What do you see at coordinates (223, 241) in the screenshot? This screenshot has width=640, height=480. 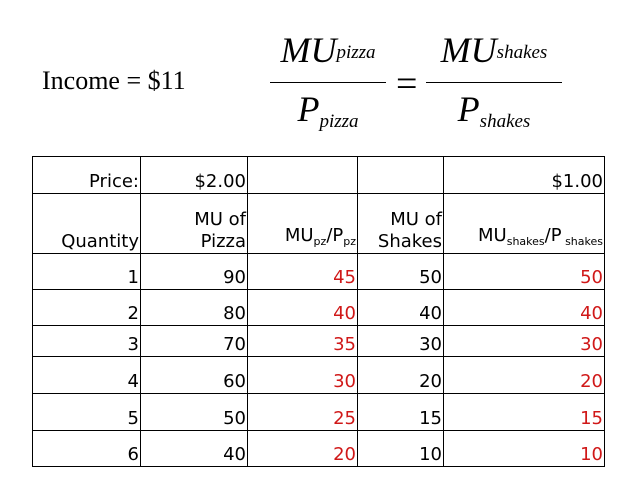 I see `header-line: Pizza` at bounding box center [223, 241].